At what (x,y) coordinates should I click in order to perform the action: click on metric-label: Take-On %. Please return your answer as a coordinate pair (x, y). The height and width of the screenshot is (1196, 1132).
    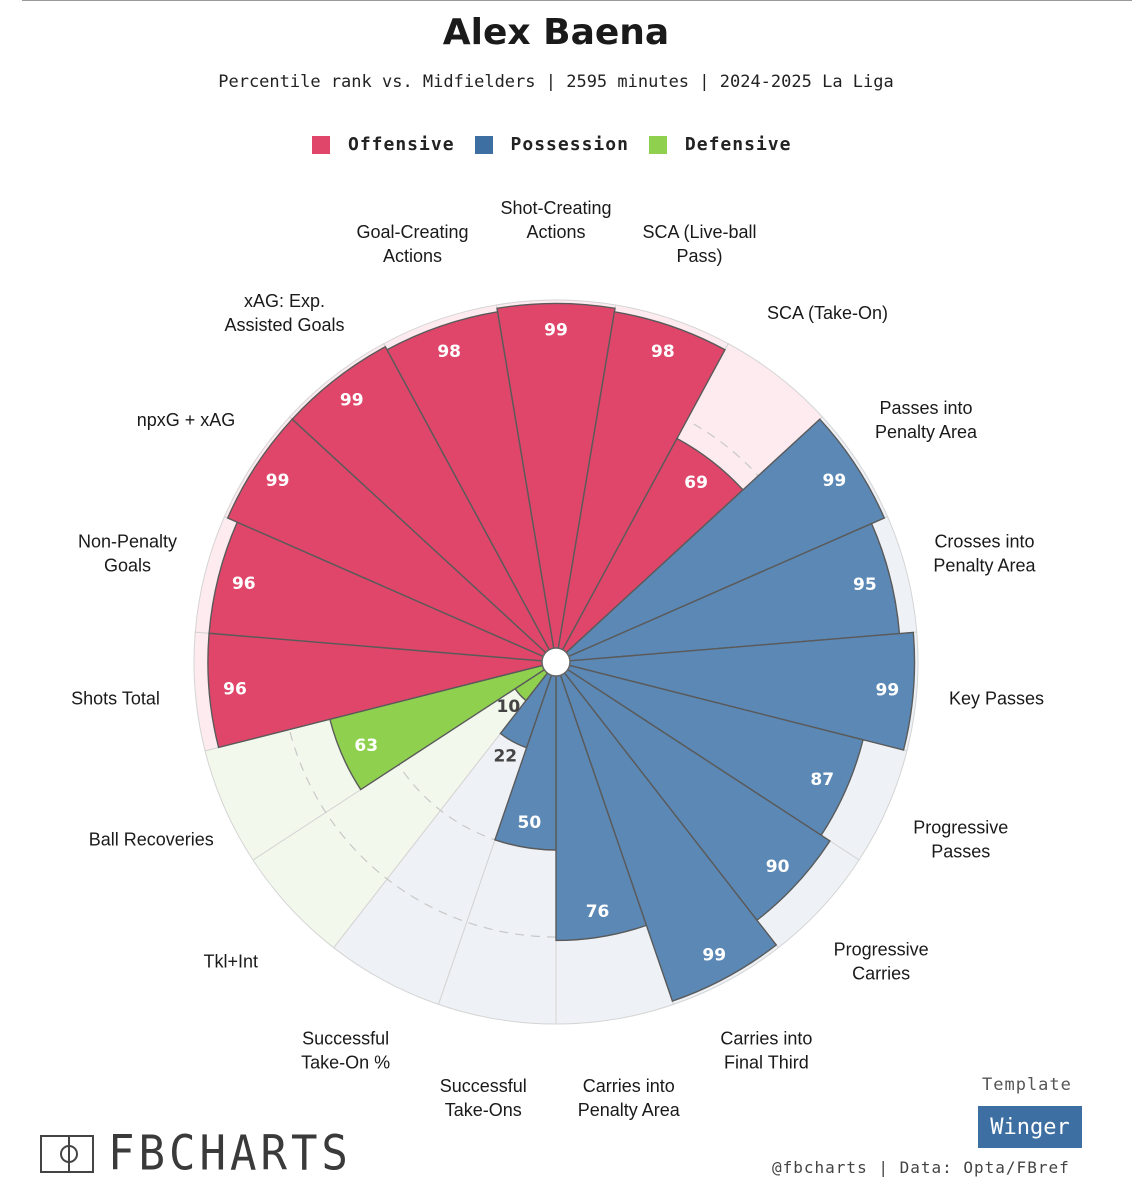
    Looking at the image, I should click on (345, 1063).